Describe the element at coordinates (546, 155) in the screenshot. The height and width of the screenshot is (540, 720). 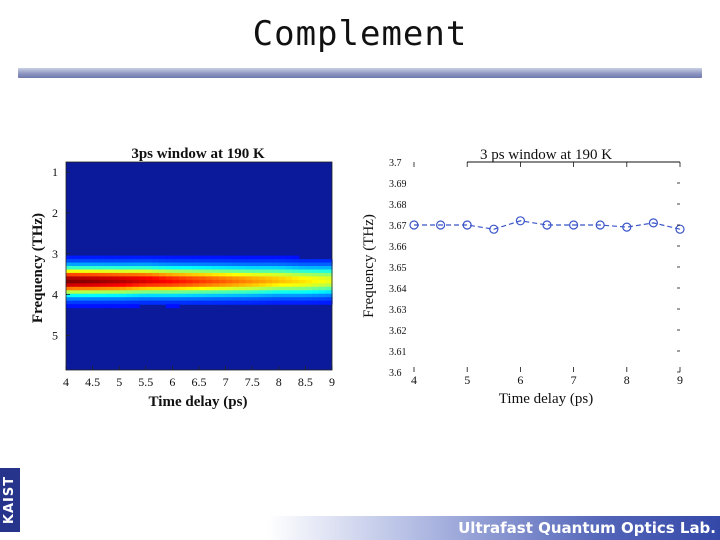
I see `line-title: 3 ps window at 190 K` at that location.